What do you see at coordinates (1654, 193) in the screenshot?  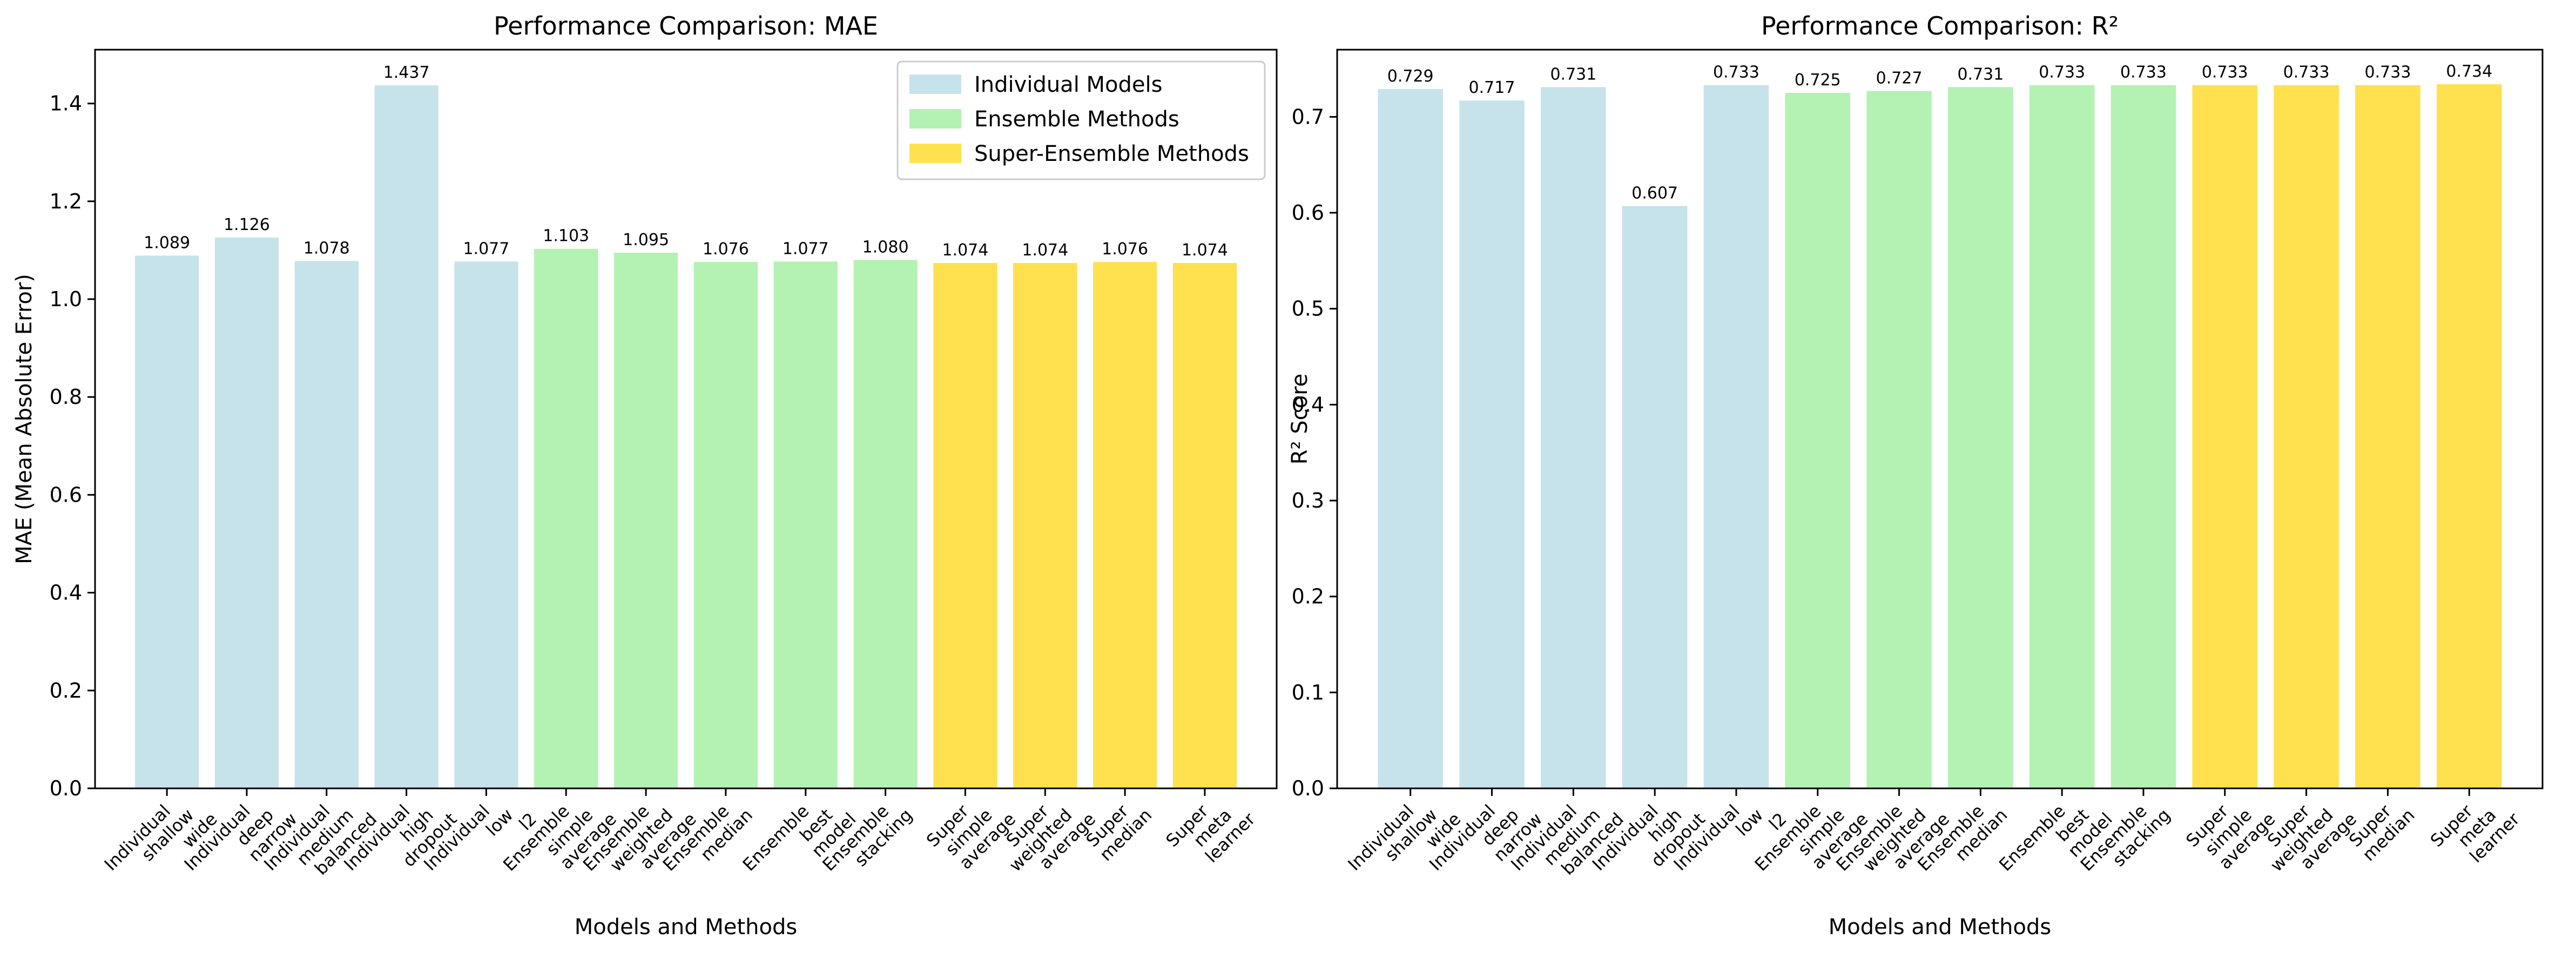 I see `data-label-4: 0.607` at bounding box center [1654, 193].